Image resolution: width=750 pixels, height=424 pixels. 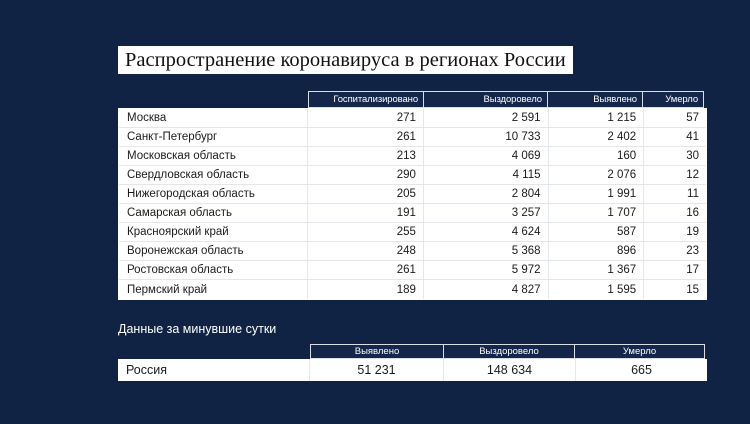 What do you see at coordinates (214, 232) in the screenshot?
I see `cell-region: Красноярский край` at bounding box center [214, 232].